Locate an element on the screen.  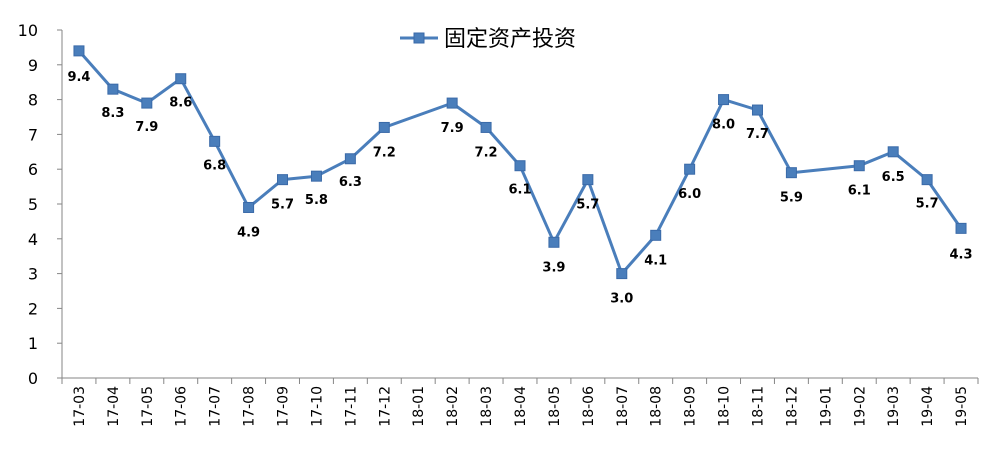
data-label: 5.9 is located at coordinates (791, 198).